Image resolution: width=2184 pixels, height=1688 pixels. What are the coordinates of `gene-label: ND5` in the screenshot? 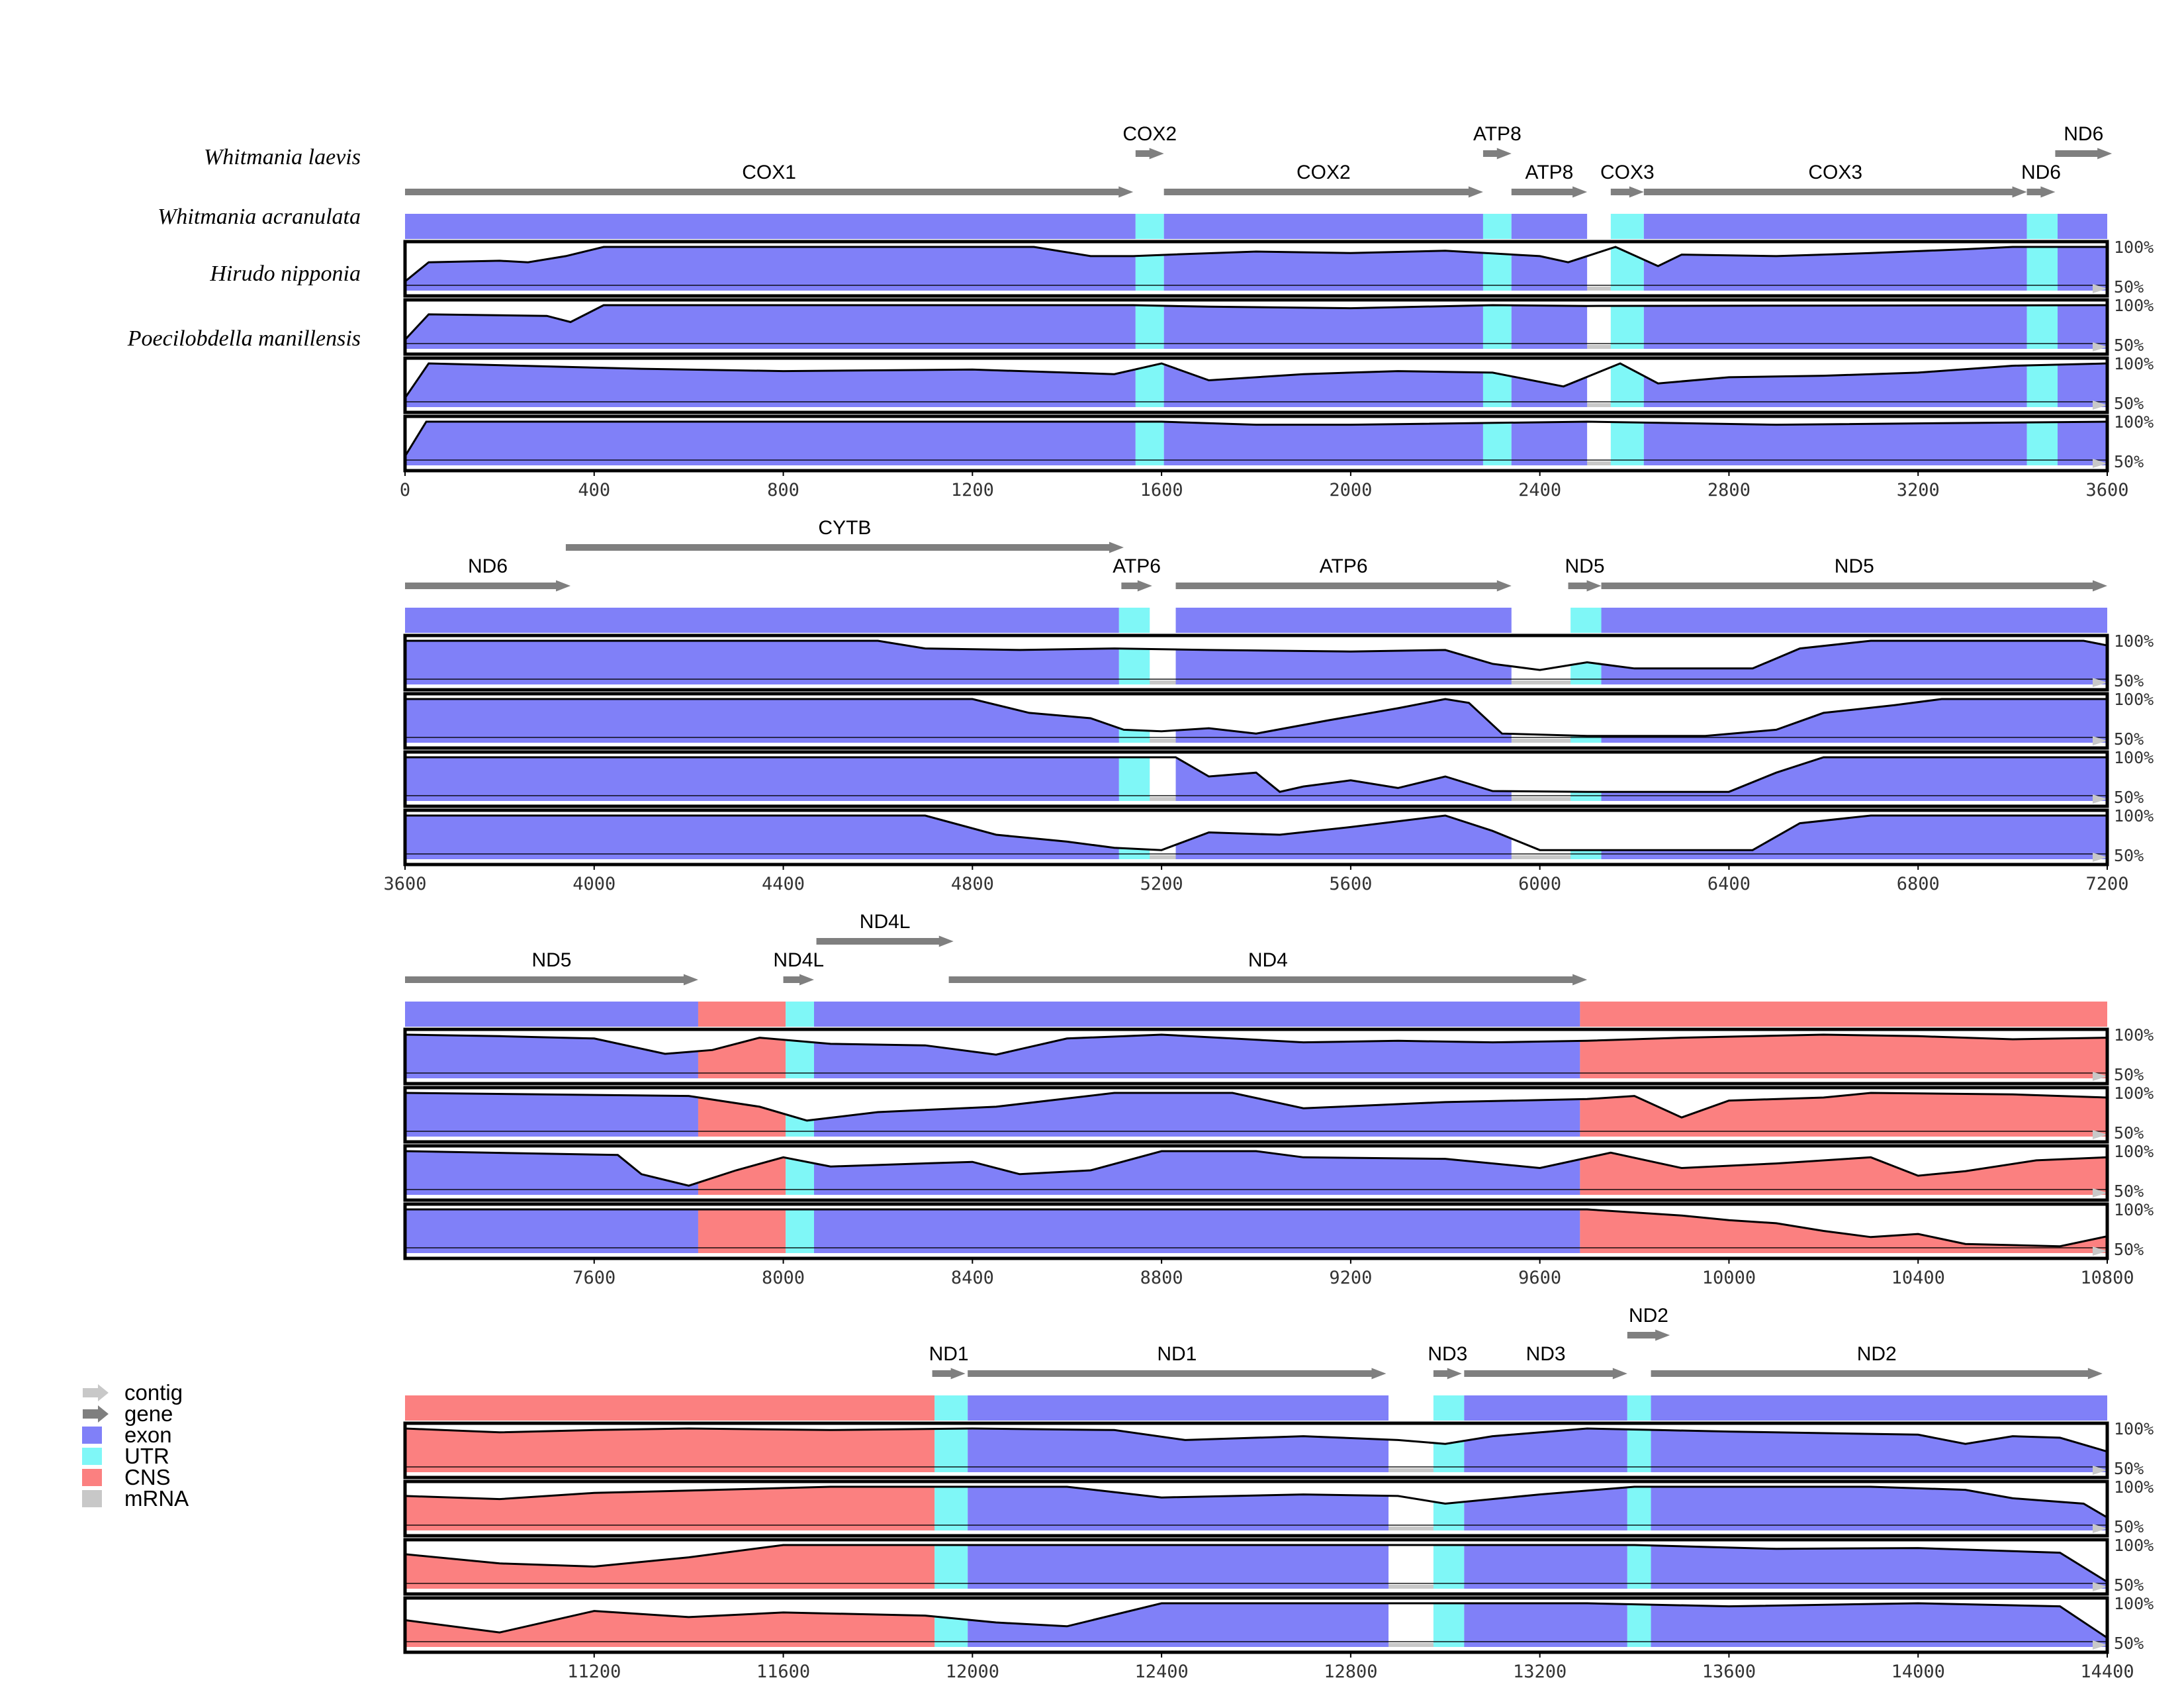 It's located at (1854, 566).